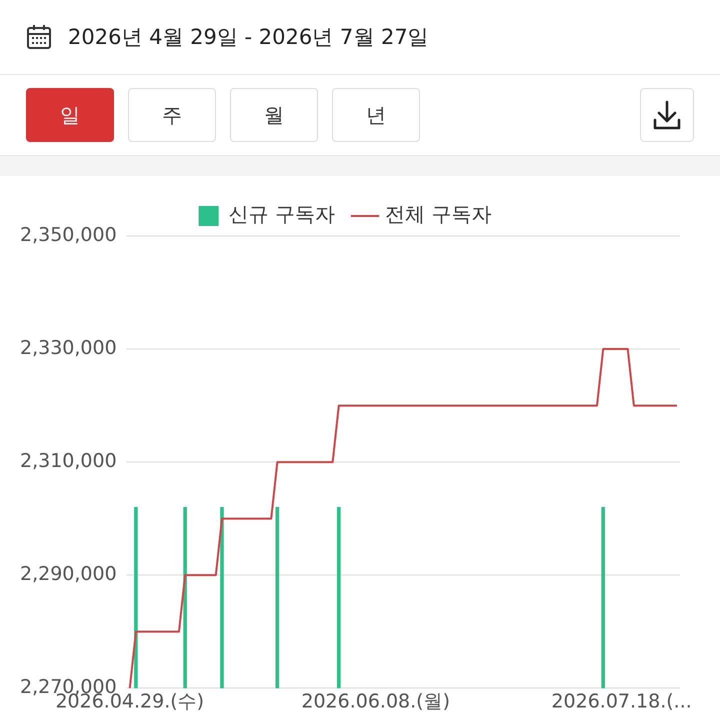 The width and height of the screenshot is (720, 721). I want to click on y-tick-label: 2,350,000, so click(68, 235).